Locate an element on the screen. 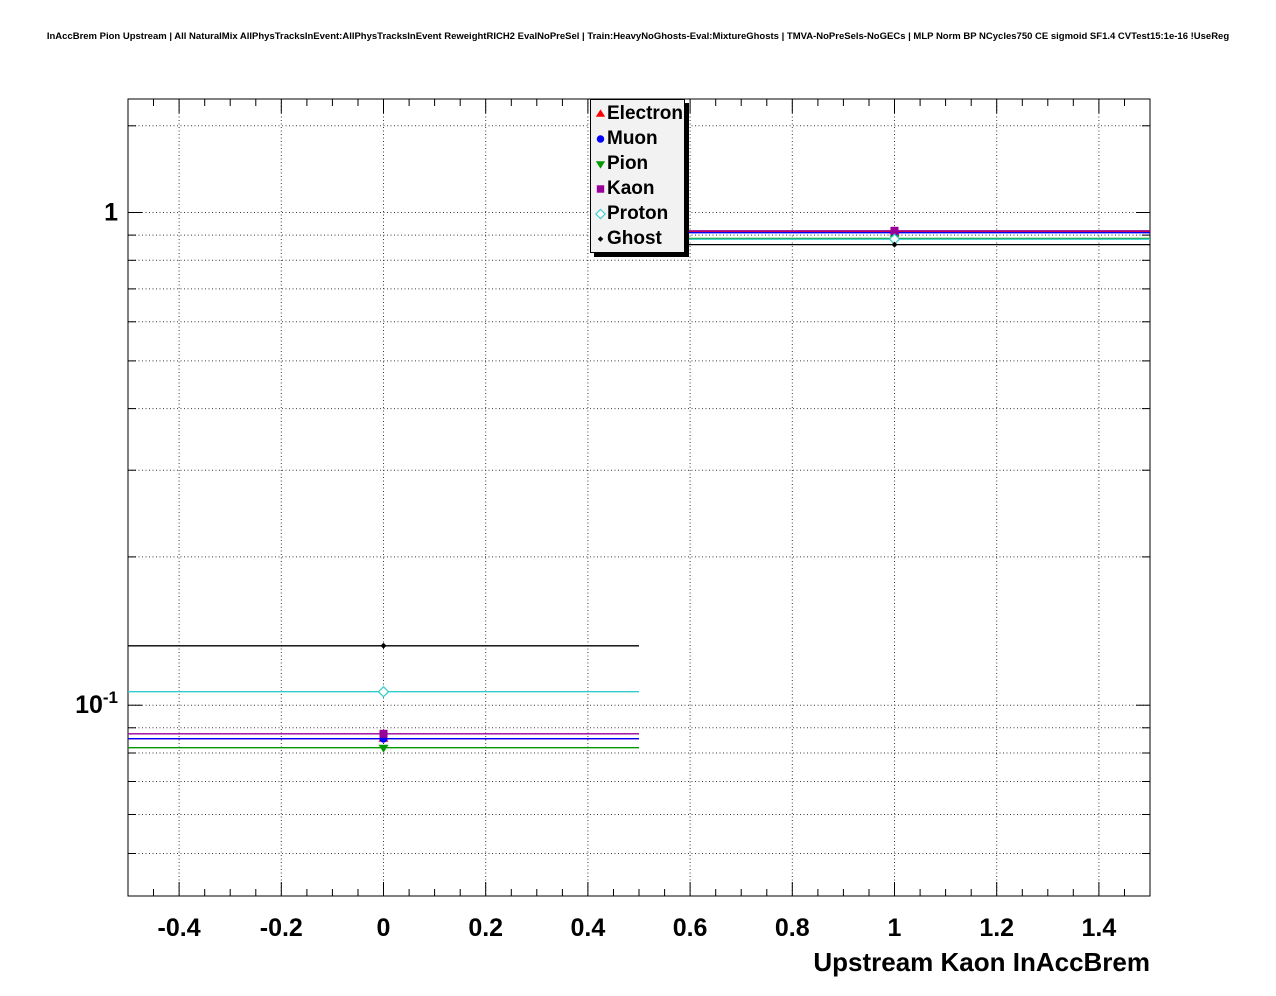 This screenshot has width=1276, height=996. legend-label: Electron is located at coordinates (645, 113).